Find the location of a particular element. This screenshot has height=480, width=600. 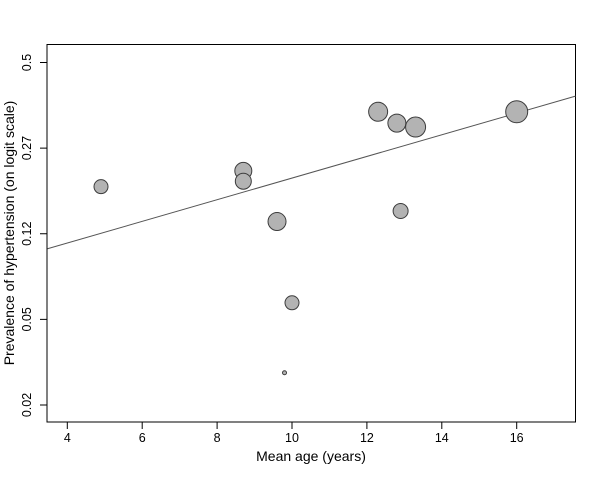

y-tick-label: 0.05 is located at coordinates (27, 319).